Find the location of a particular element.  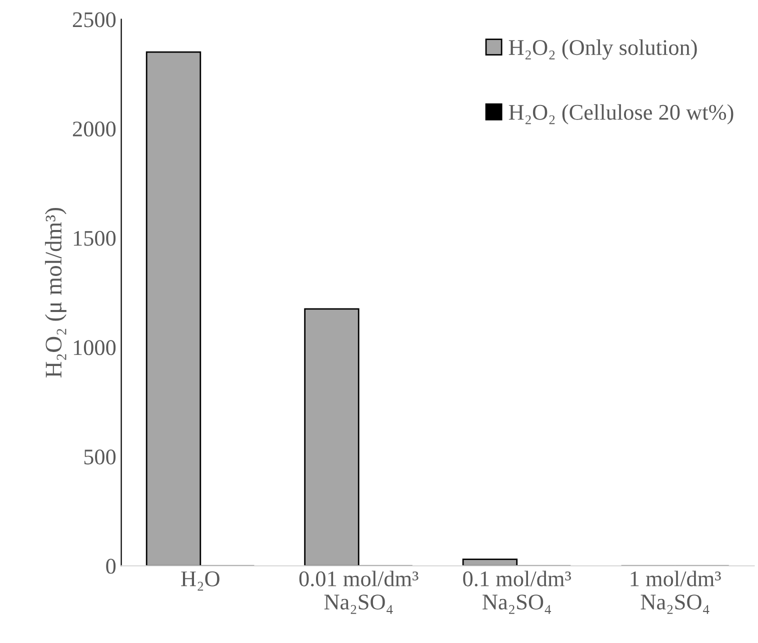

y-tick-label: 1000 is located at coordinates (95, 348).